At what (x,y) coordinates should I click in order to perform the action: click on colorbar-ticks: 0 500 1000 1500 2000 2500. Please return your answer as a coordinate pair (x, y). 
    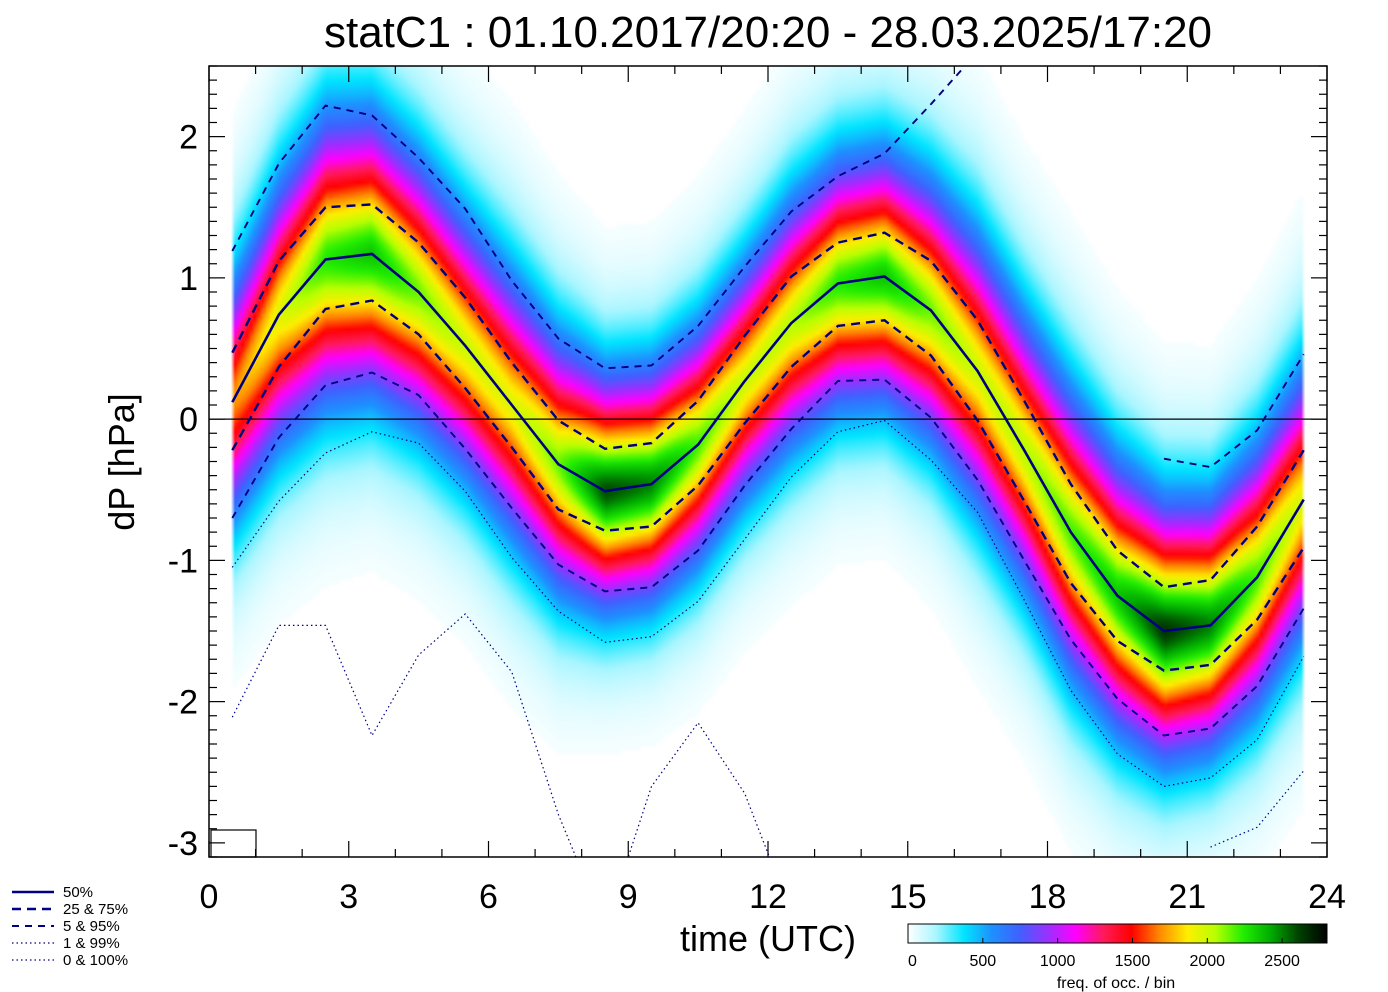
    Looking at the image, I should click on (1103, 954).